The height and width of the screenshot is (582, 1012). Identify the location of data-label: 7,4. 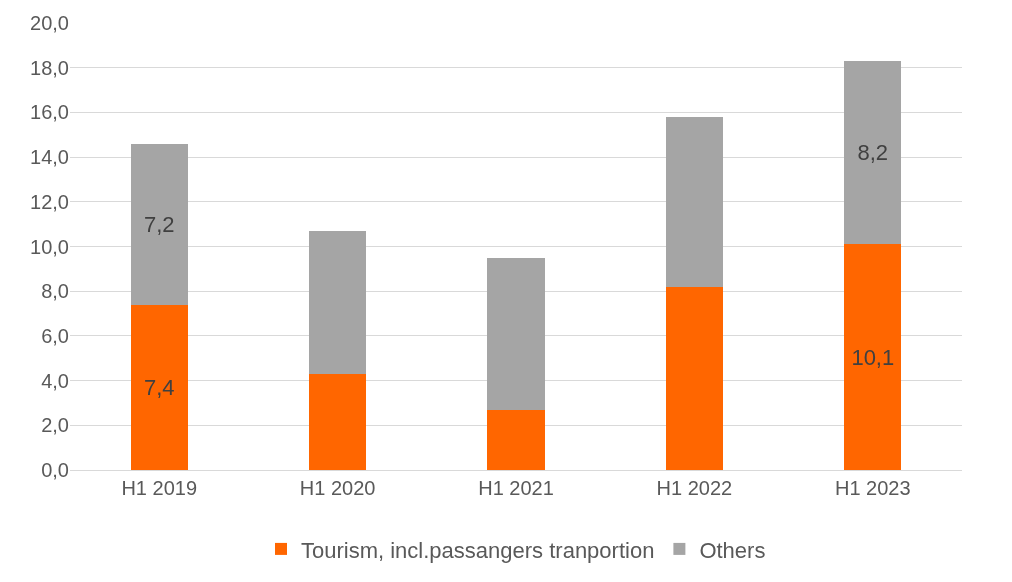
(159, 387).